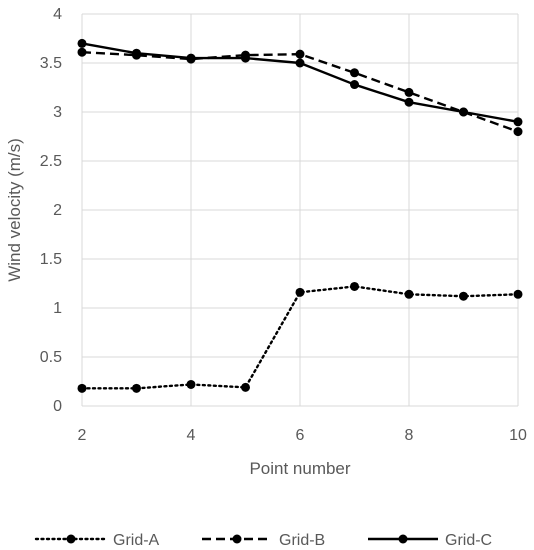  What do you see at coordinates (409, 435) in the screenshot?
I see `x-tick-label: 8` at bounding box center [409, 435].